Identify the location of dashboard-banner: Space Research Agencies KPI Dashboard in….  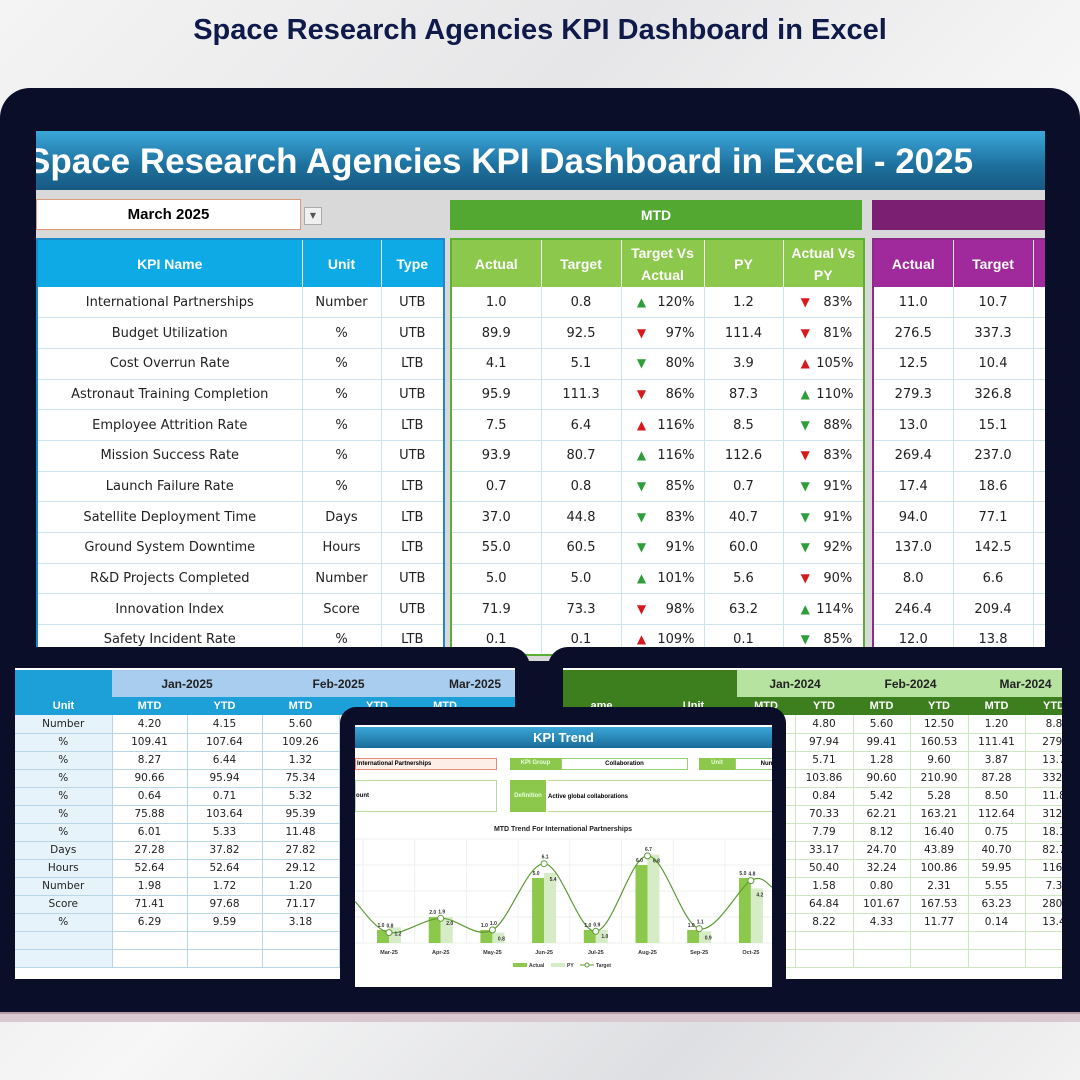
(540, 160).